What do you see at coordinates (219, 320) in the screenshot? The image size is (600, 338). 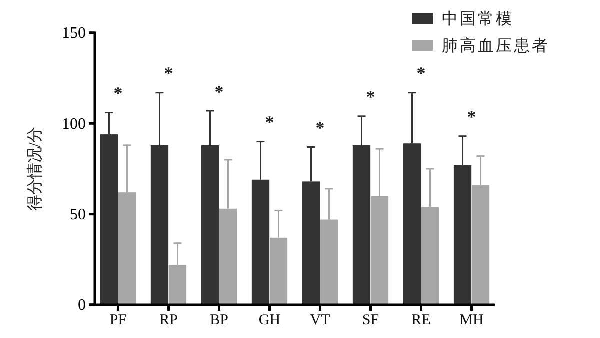 I see `x-tick-label: BP` at bounding box center [219, 320].